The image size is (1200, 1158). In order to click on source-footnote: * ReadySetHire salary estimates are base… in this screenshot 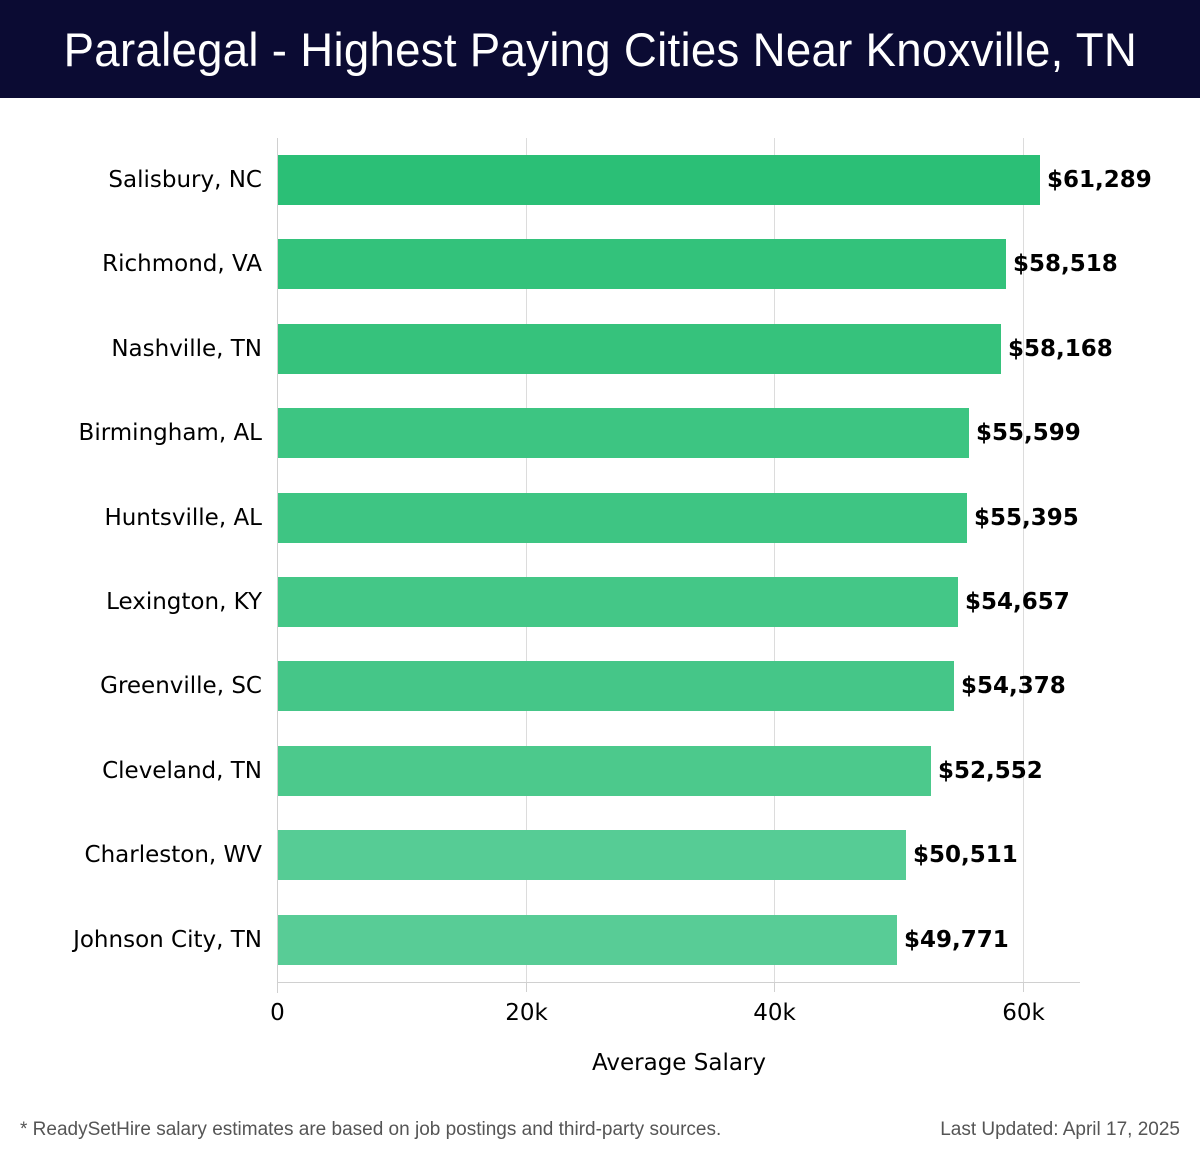, I will do `click(371, 1129)`.